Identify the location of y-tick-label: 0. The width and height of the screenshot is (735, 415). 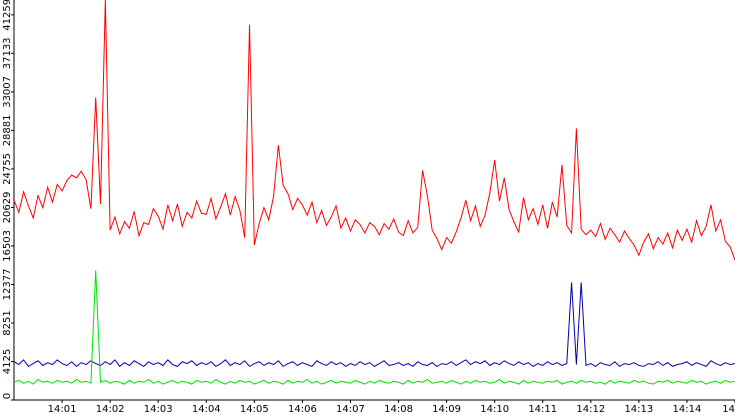
(7, 396).